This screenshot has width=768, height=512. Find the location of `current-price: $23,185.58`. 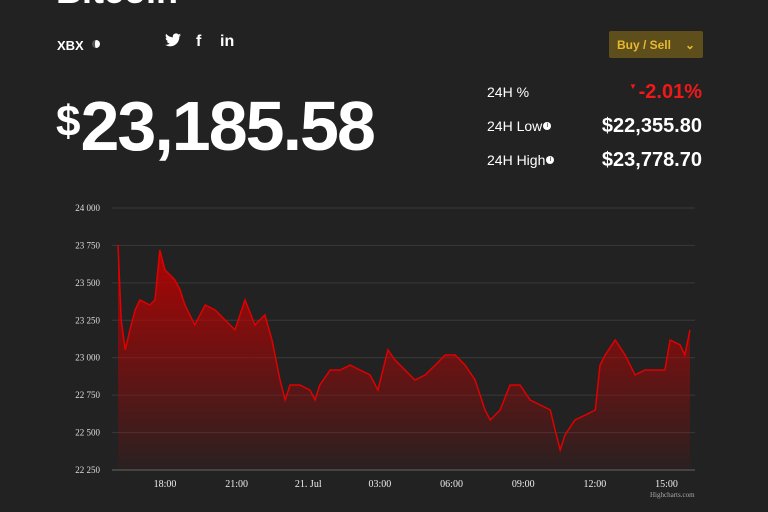

current-price: $23,185.58 is located at coordinates (216, 126).